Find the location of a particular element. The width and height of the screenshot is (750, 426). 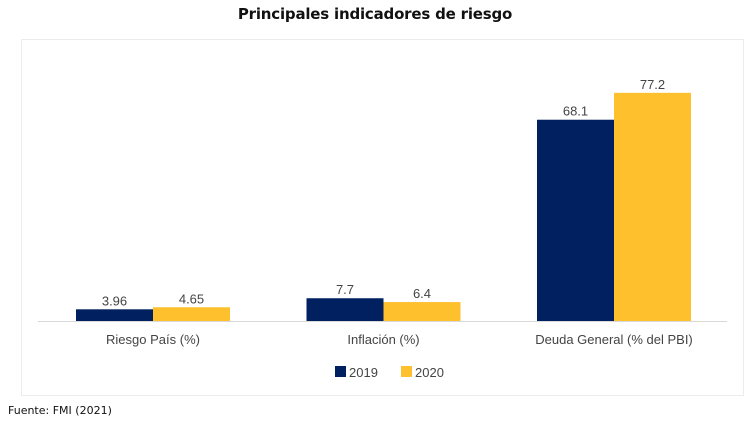

data-label-2020-1: 6.4 is located at coordinates (422, 293).